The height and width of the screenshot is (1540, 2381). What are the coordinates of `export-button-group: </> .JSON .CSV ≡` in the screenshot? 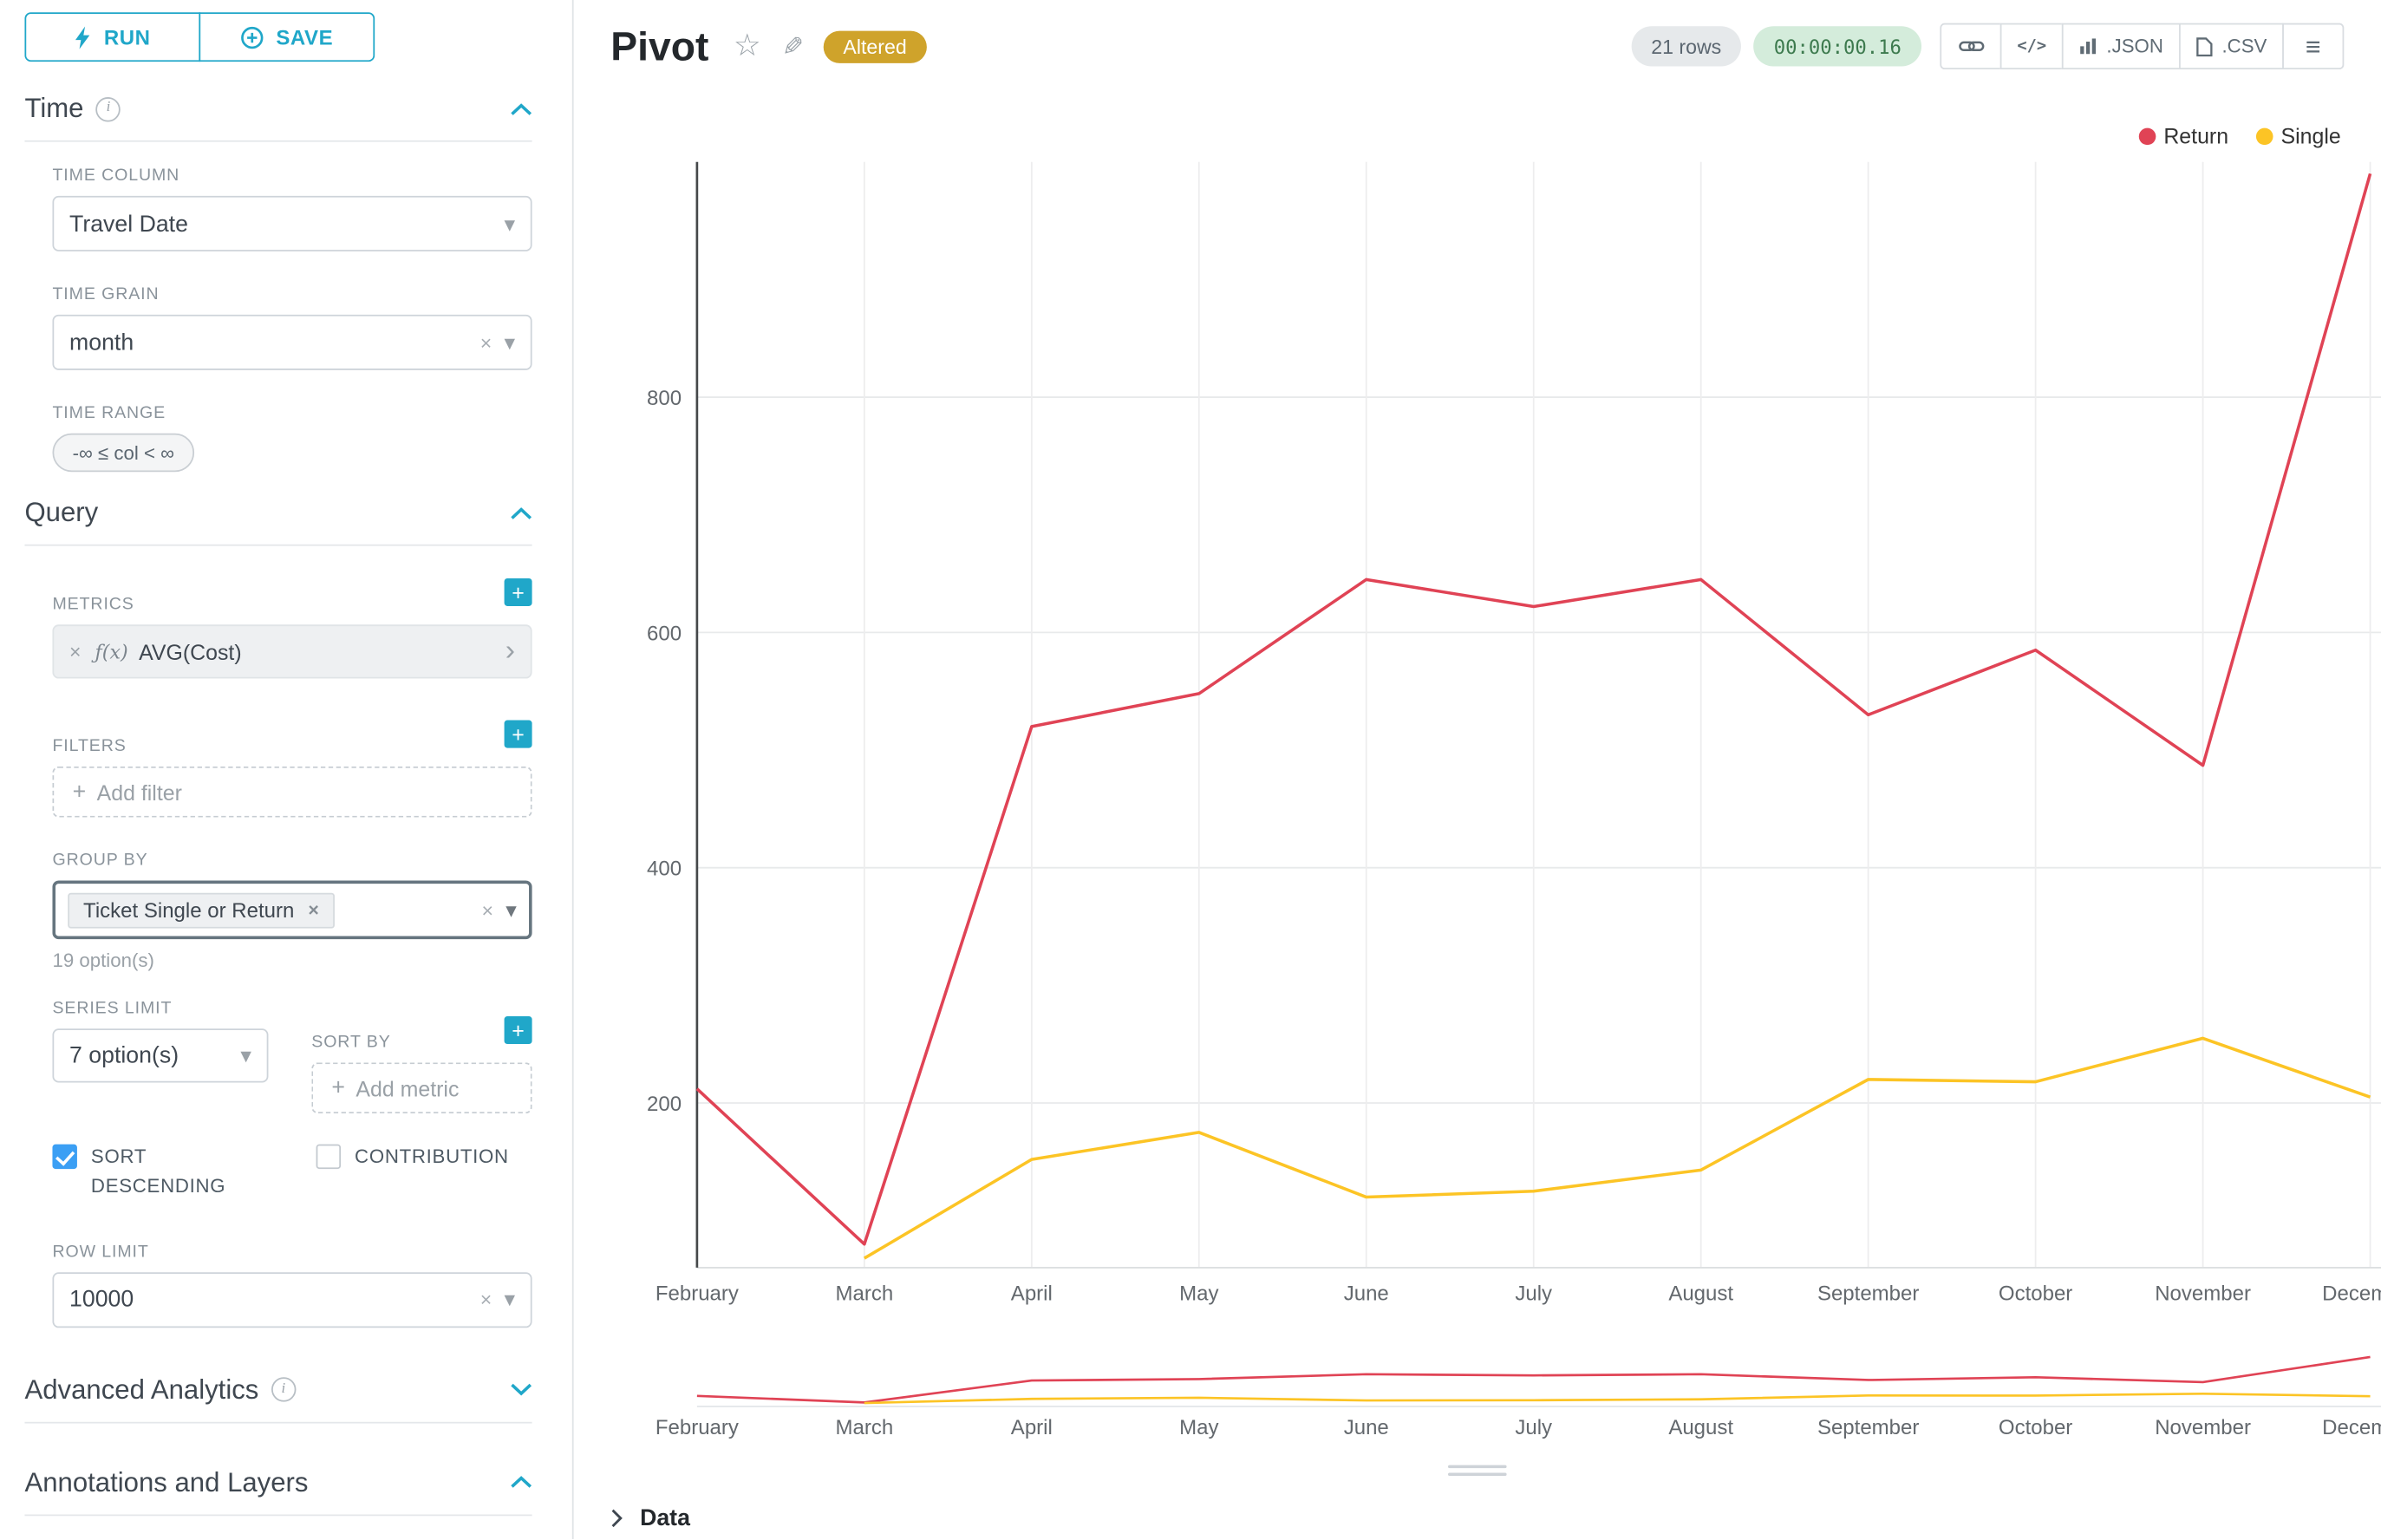 It's located at (2142, 46).